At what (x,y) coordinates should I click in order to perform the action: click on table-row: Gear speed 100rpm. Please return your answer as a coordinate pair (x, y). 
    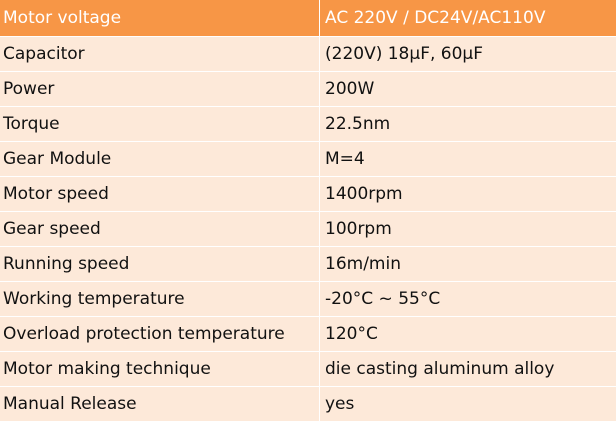
    Looking at the image, I should click on (308, 229).